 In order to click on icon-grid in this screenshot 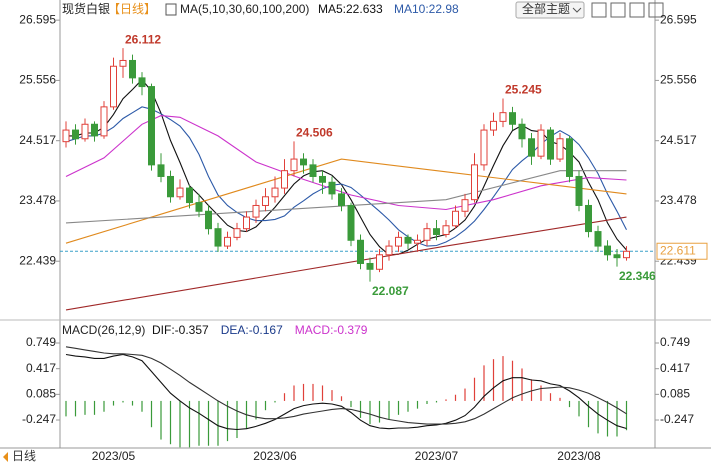, I will do `click(599, 10)`.